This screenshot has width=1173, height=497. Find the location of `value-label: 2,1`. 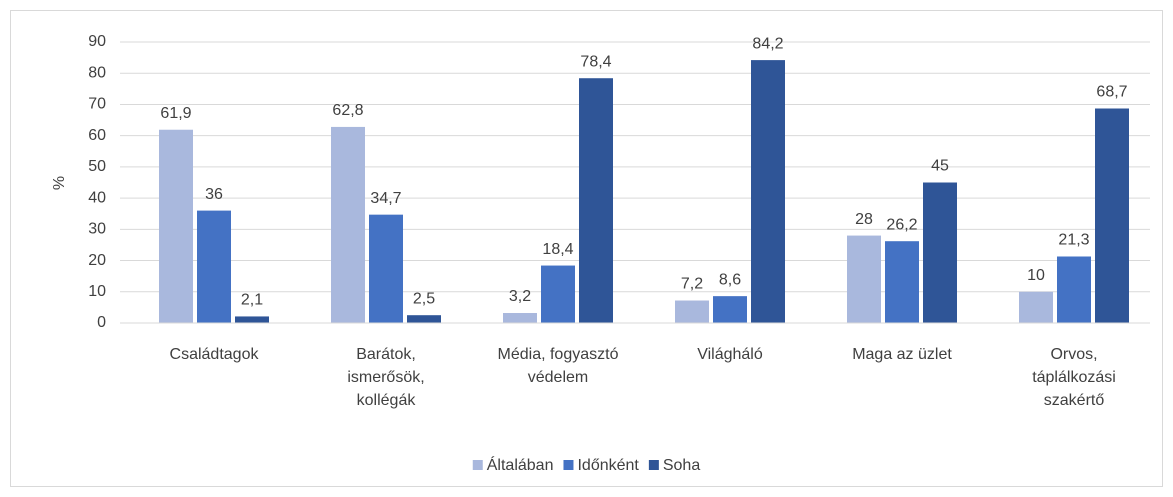

value-label: 2,1 is located at coordinates (252, 300).